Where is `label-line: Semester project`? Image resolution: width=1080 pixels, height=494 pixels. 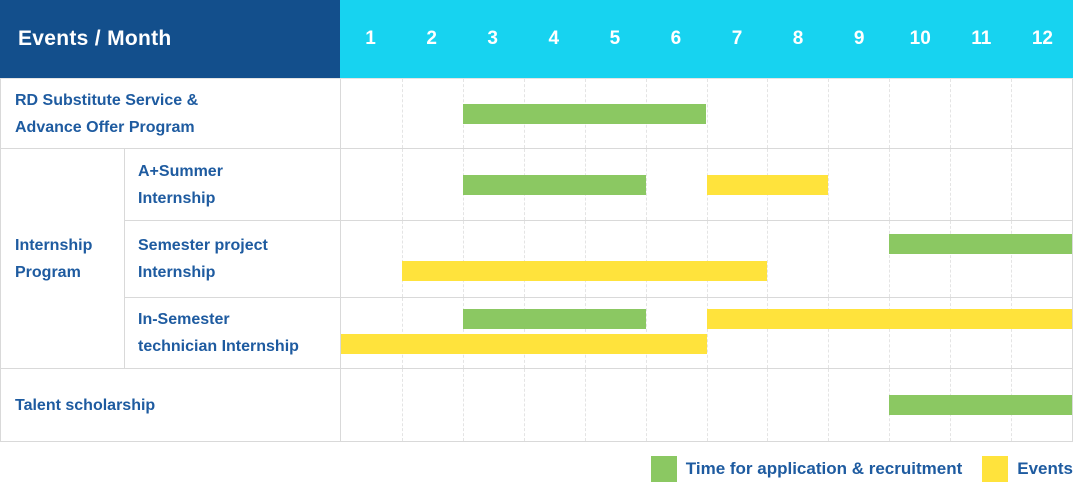
label-line: Semester project is located at coordinates (203, 245).